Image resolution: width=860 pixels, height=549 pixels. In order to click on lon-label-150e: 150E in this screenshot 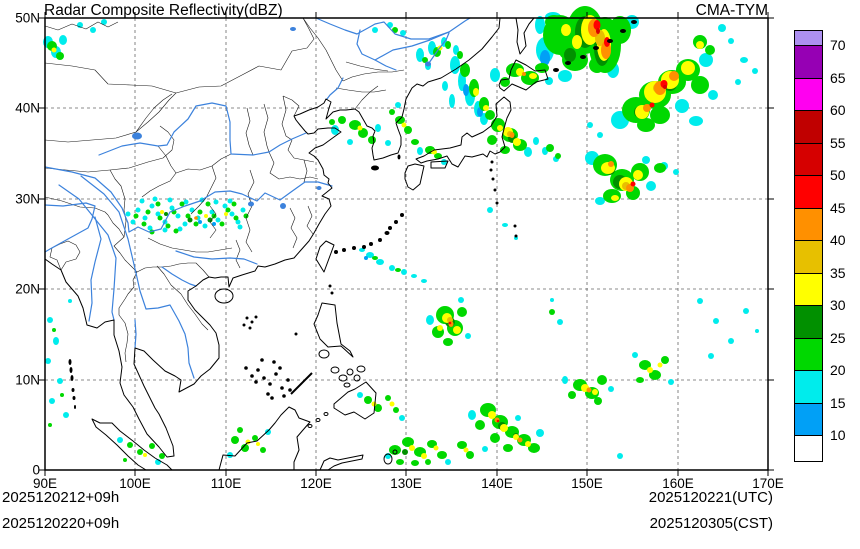, I will do `click(587, 483)`.